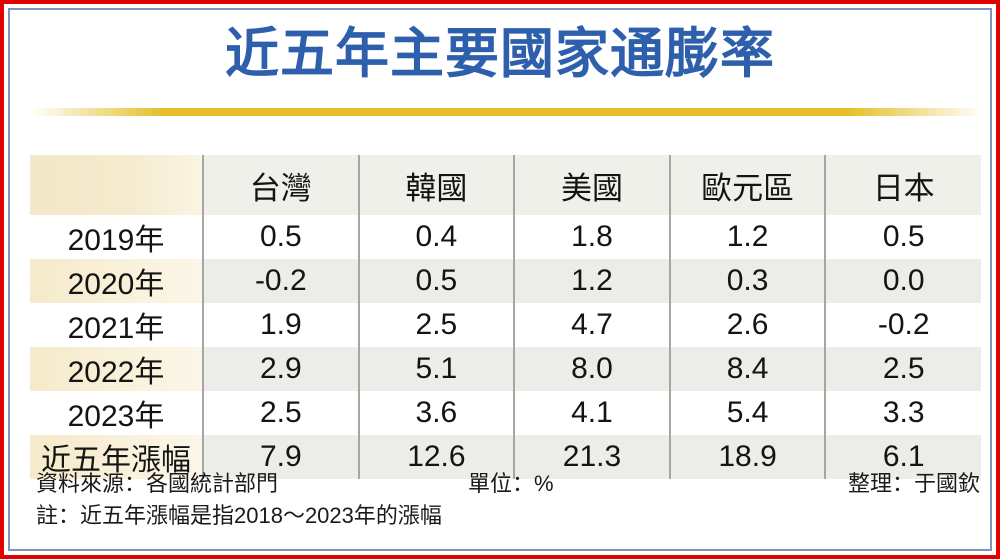 This screenshot has height=559, width=1000. What do you see at coordinates (591, 237) in the screenshot?
I see `cell-value: 1.8` at bounding box center [591, 237].